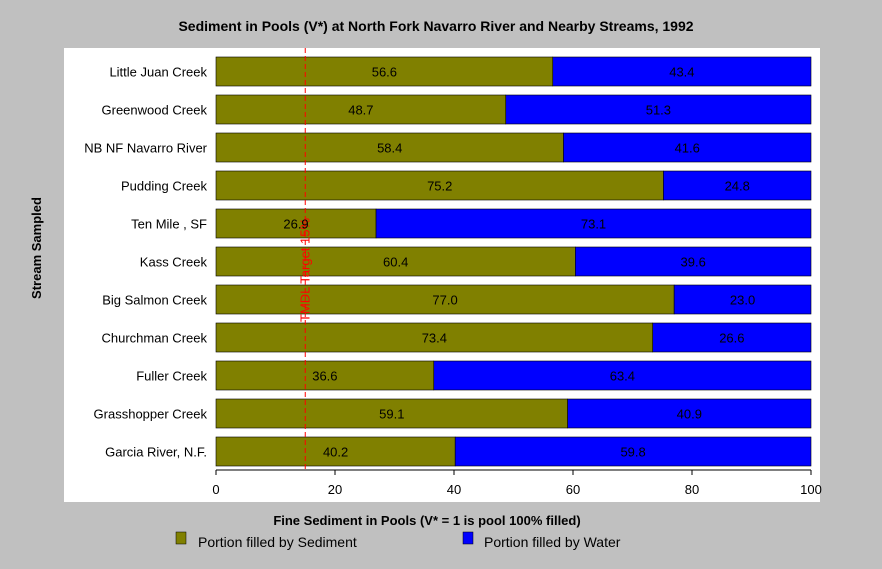  What do you see at coordinates (277, 542) in the screenshot?
I see `legend-label-sediment: Portion filled by Sediment` at bounding box center [277, 542].